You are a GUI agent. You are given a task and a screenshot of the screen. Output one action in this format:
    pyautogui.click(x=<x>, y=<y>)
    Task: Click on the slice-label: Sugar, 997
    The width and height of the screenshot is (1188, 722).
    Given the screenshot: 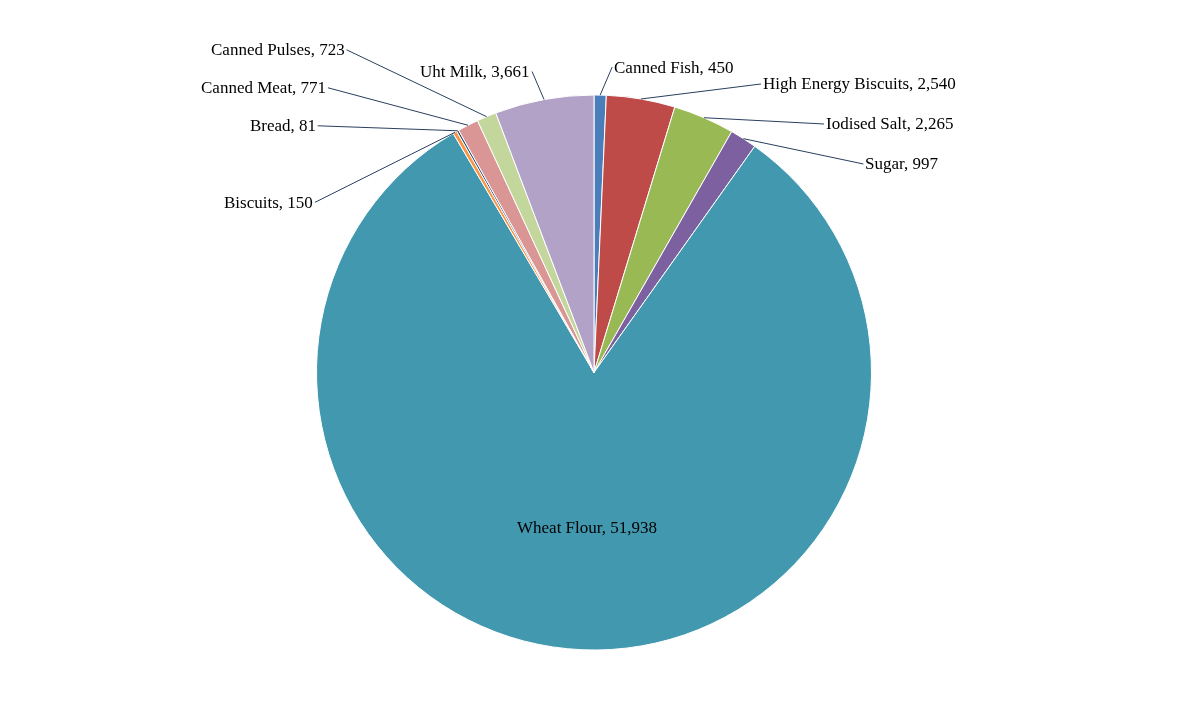 What is the action you would take?
    pyautogui.click(x=902, y=163)
    